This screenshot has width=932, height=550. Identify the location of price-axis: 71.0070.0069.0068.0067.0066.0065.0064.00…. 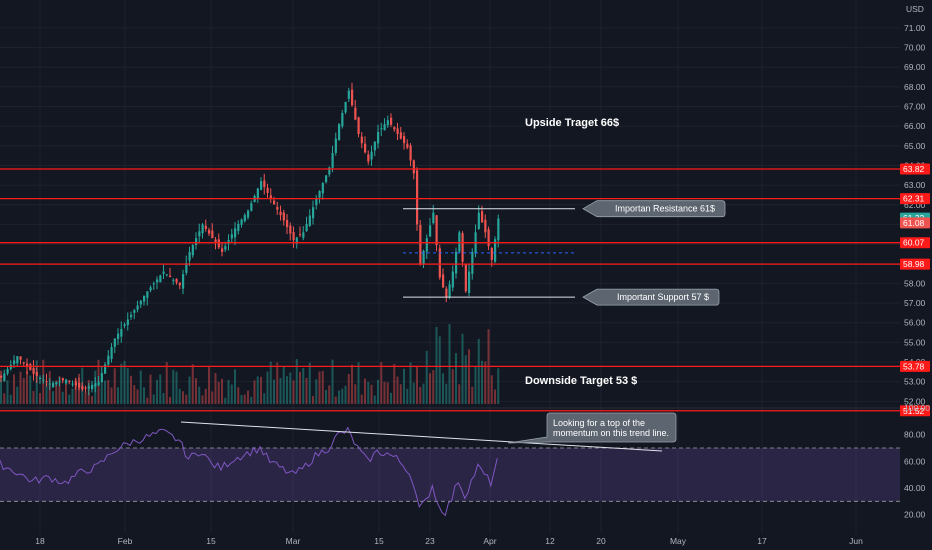
(915, 271).